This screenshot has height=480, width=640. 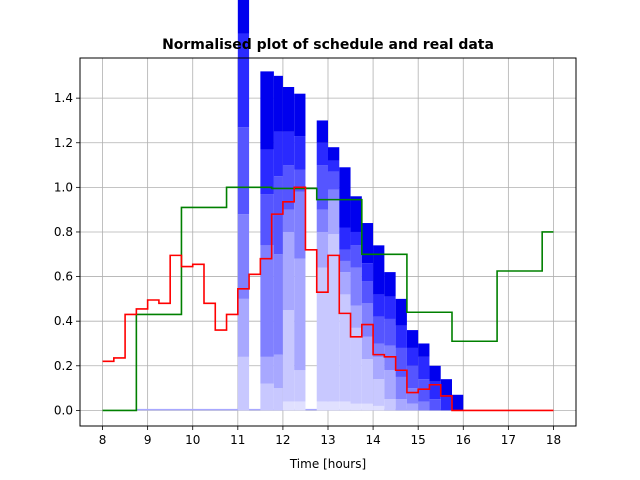 I want to click on x-tick-label: 12, so click(x=282, y=440).